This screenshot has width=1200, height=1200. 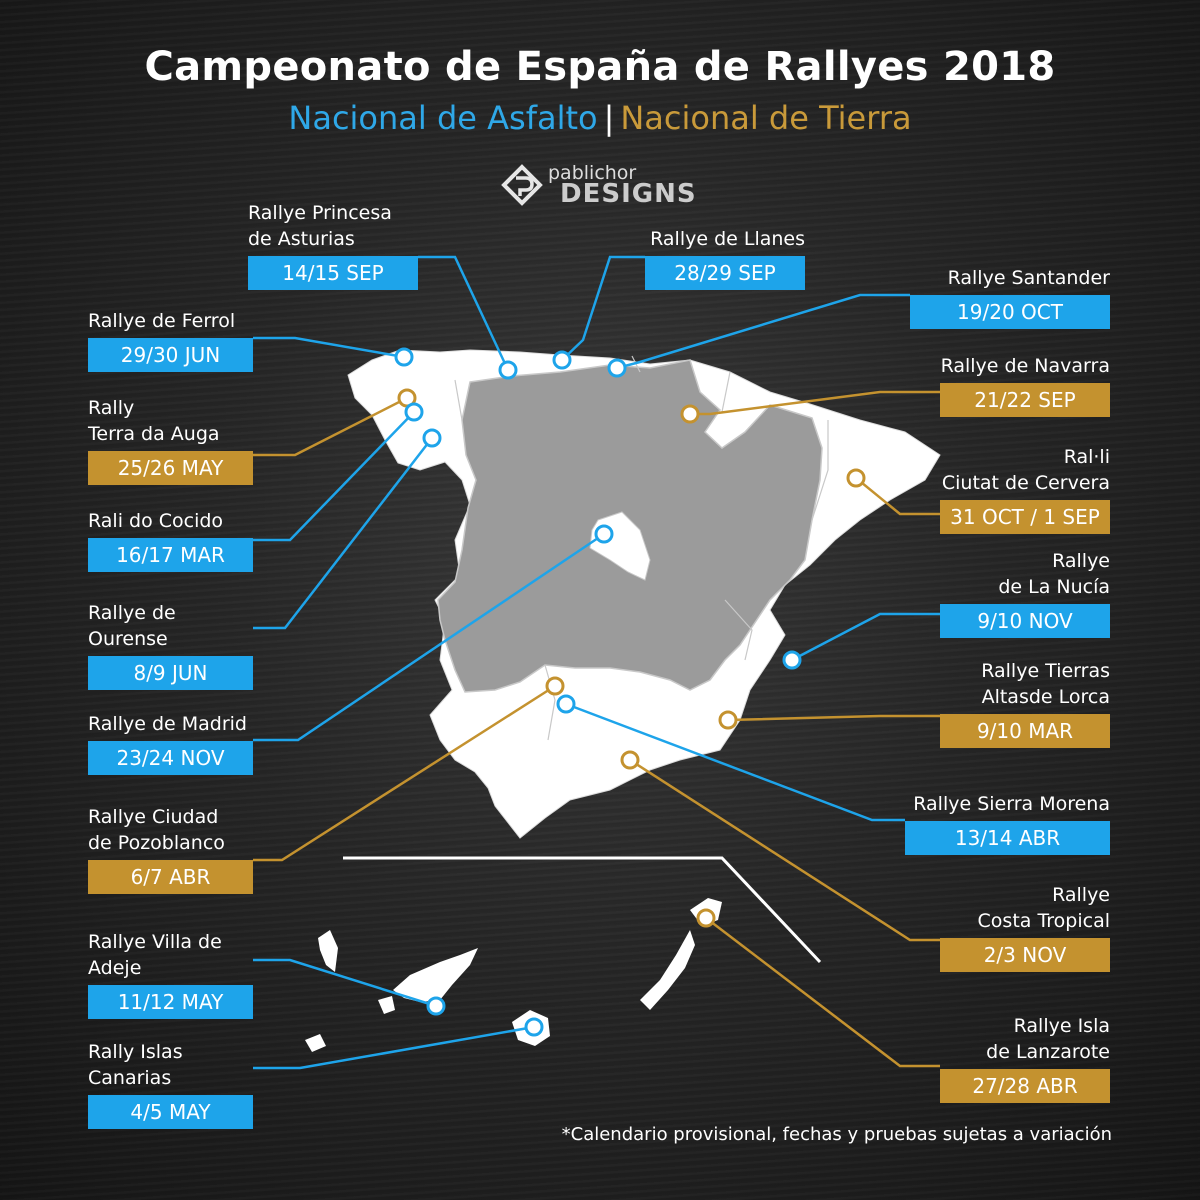 I want to click on rally-name-line: de La Nucía, so click(x=1054, y=587).